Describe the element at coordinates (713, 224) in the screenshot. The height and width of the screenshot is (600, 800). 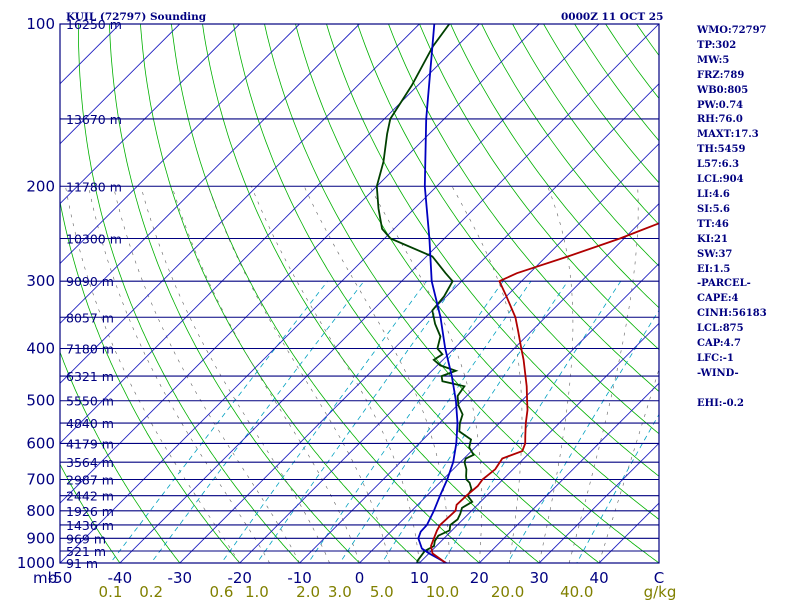
I see `index-line: TT:46` at that location.